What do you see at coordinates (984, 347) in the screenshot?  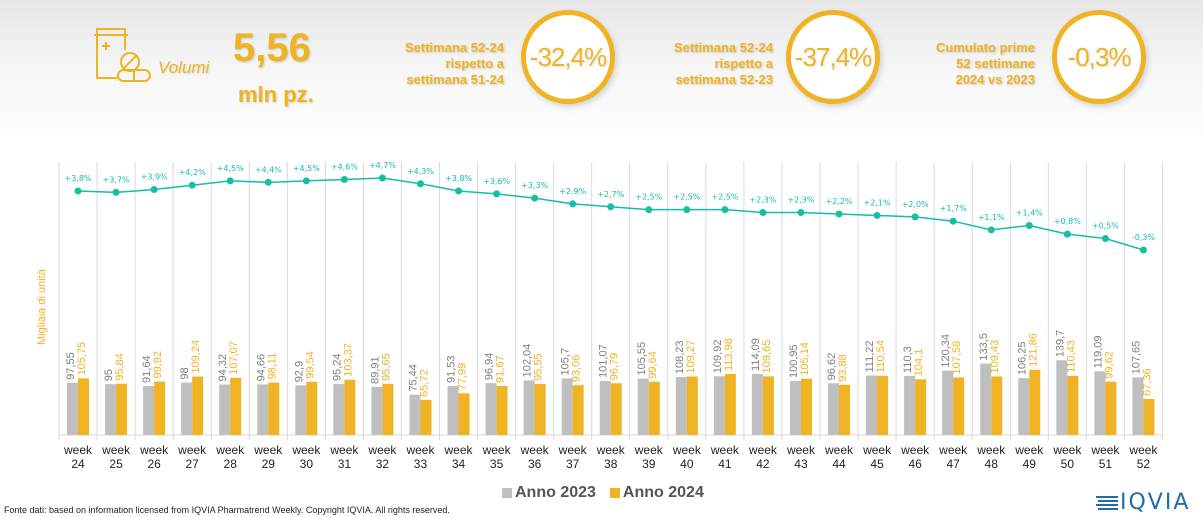 I see `bar-label-2023: 133,5` at bounding box center [984, 347].